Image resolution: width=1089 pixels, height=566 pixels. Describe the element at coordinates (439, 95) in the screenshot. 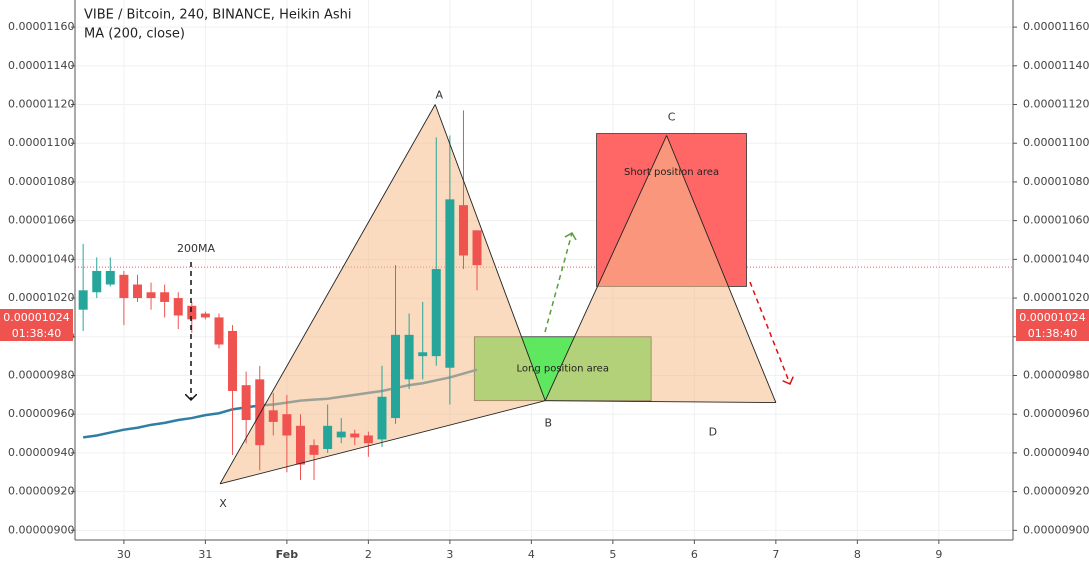

I see `pattern-label: A` at that location.